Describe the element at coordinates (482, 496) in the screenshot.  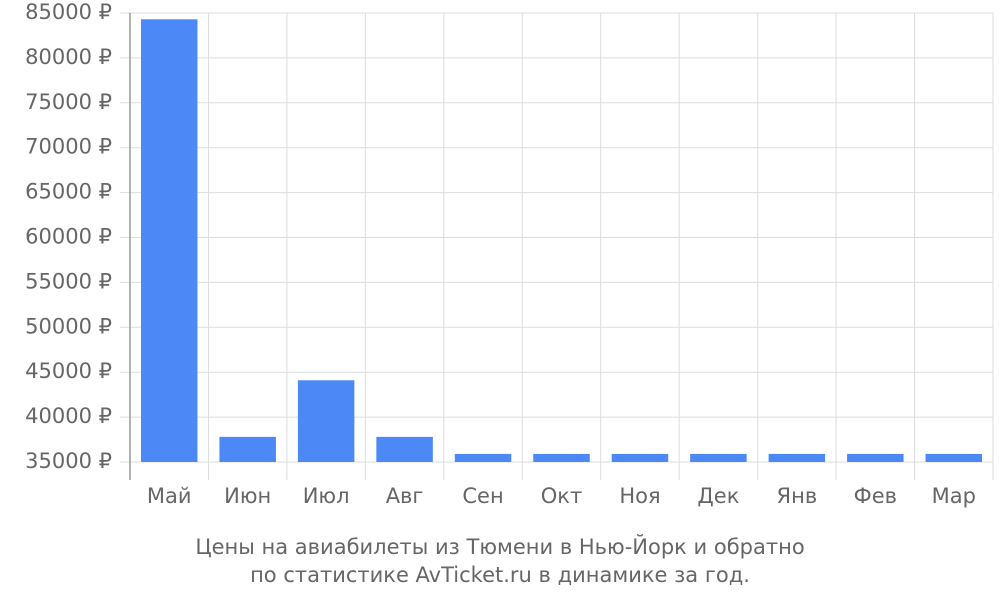
I see `x-tick-label: Сен` at that location.